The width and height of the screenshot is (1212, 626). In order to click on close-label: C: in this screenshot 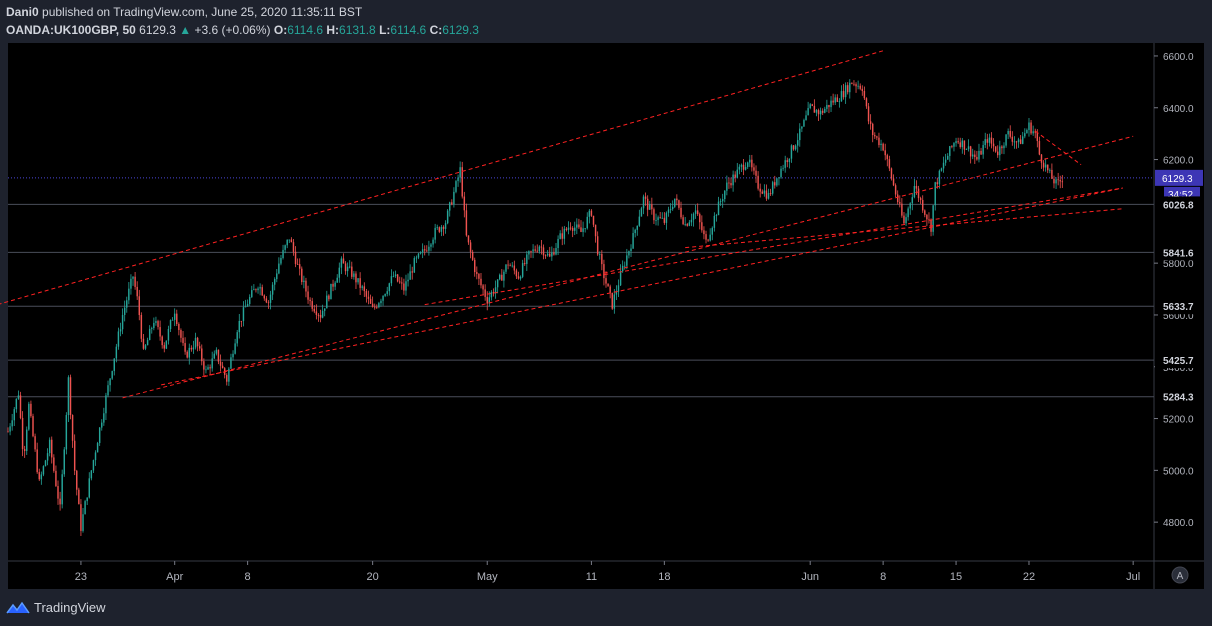, I will do `click(436, 30)`.